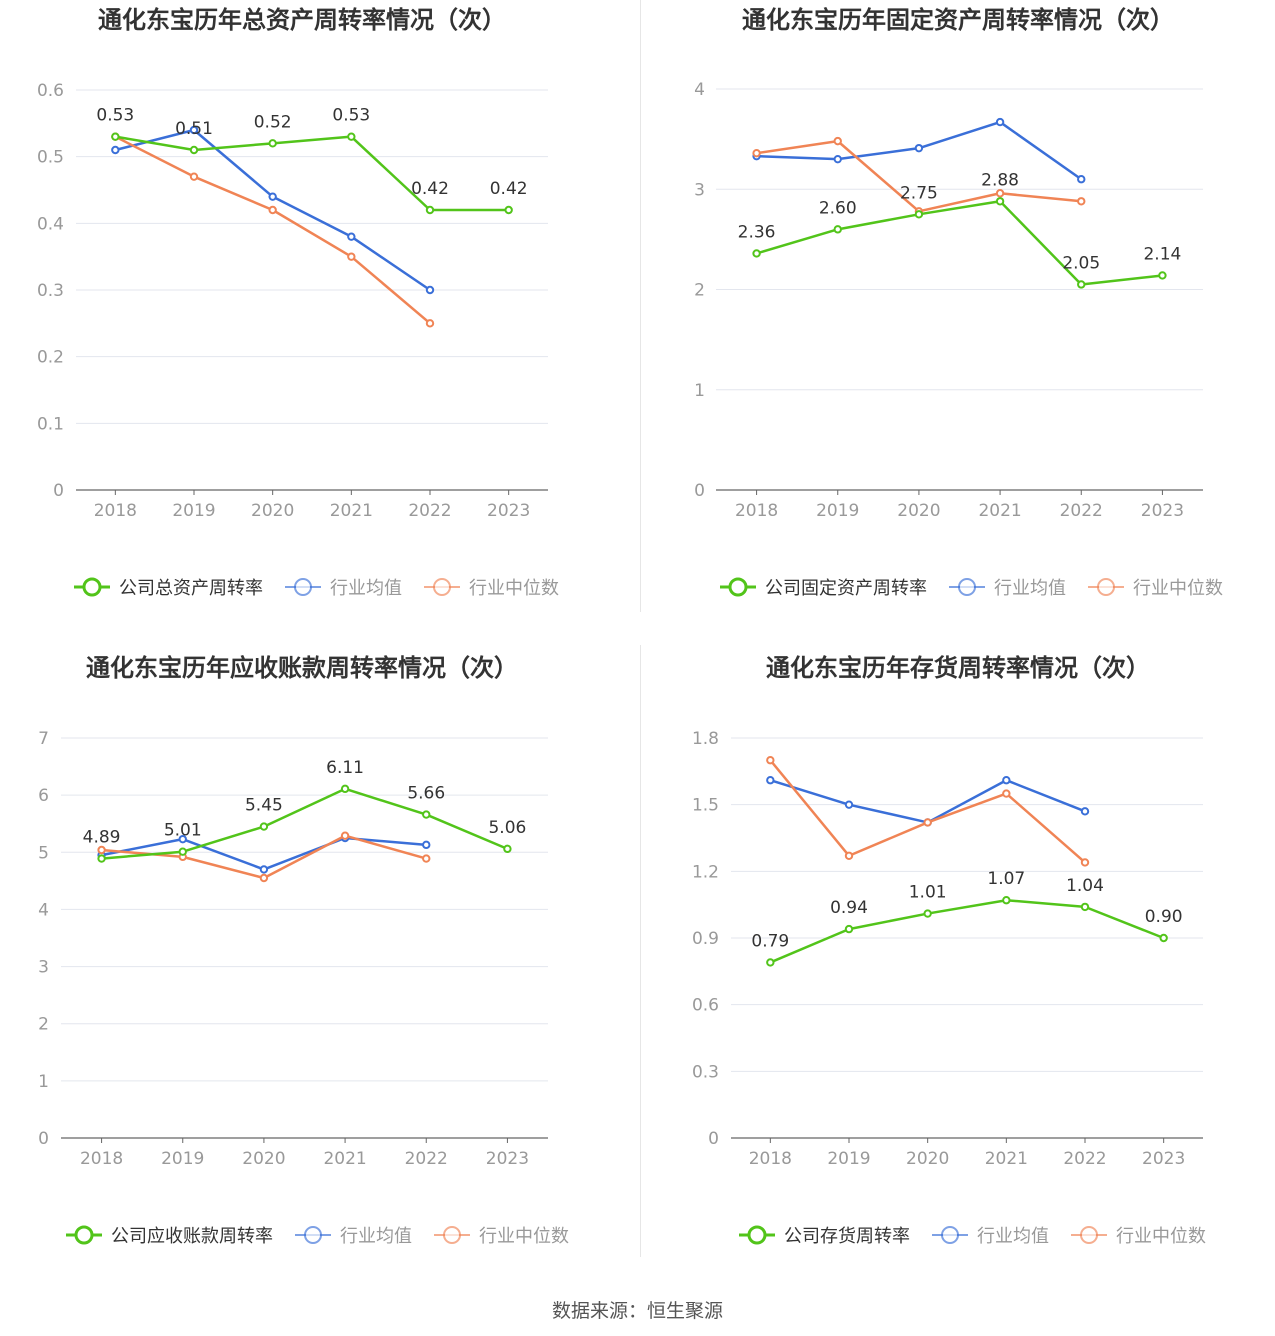  I want to click on data-label: 0.90, so click(1164, 917).